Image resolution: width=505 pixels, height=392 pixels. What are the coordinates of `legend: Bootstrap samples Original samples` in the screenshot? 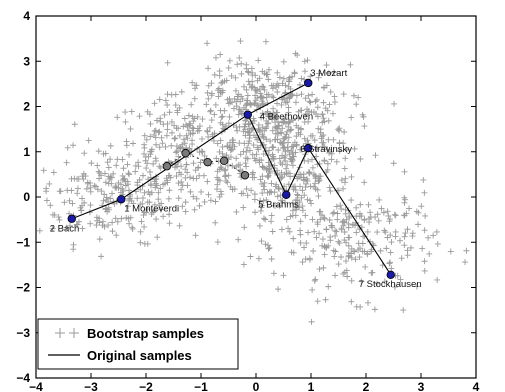 It's located at (138, 344).